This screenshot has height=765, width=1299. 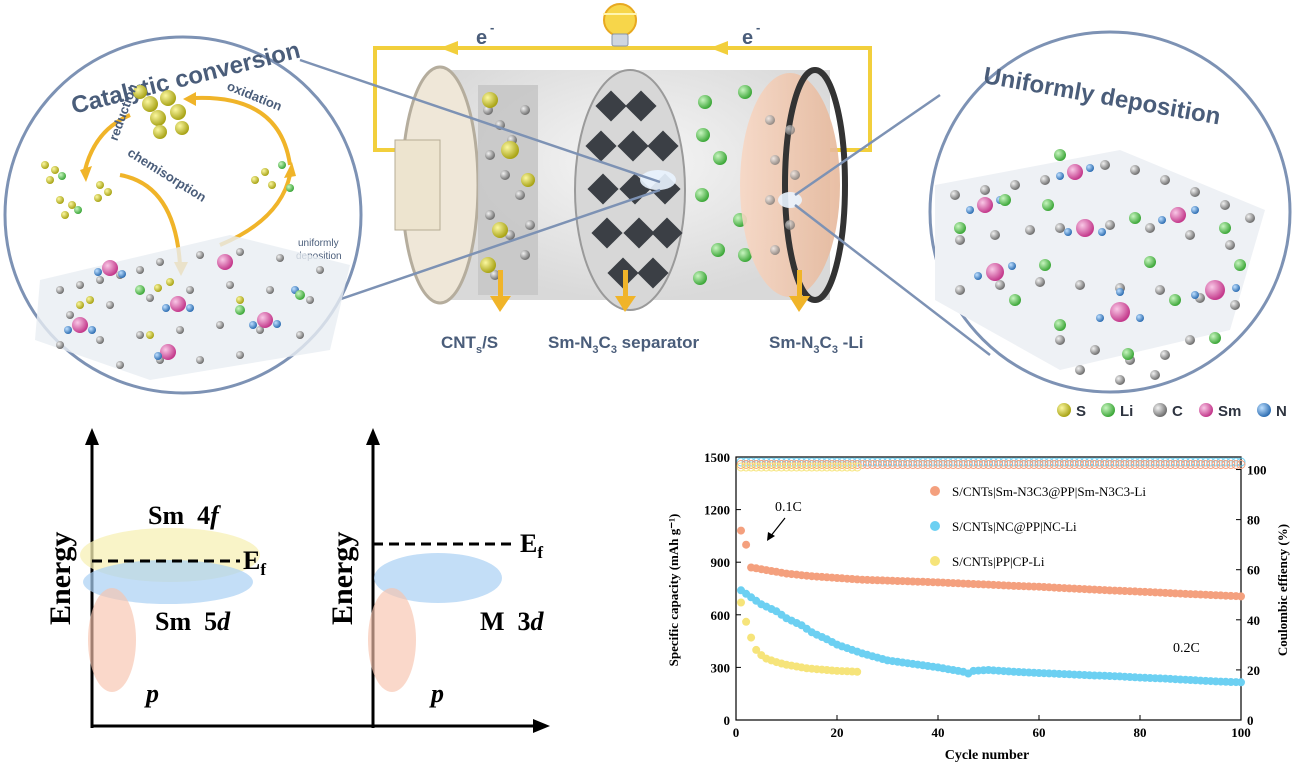 I want to click on x-tick-label: 20, so click(x=837, y=732).